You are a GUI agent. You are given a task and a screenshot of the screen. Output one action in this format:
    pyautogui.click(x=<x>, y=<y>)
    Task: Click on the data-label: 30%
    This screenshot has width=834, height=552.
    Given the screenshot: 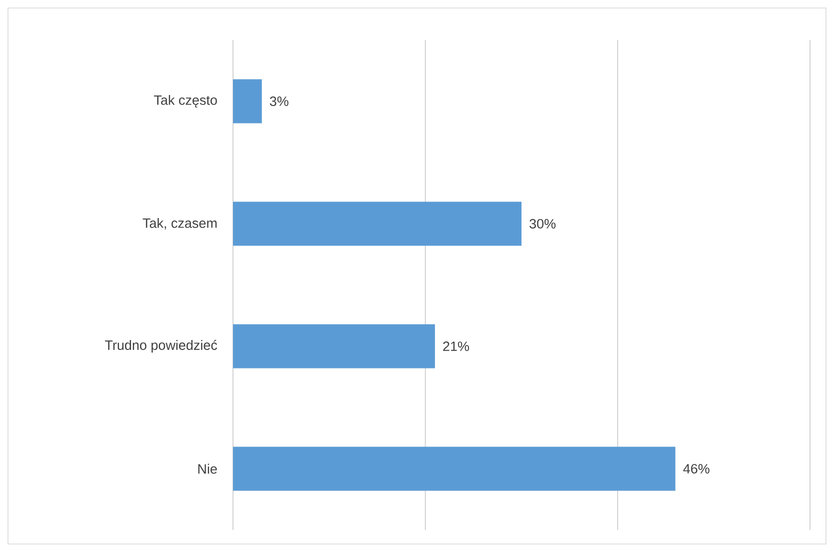 What is the action you would take?
    pyautogui.click(x=543, y=223)
    